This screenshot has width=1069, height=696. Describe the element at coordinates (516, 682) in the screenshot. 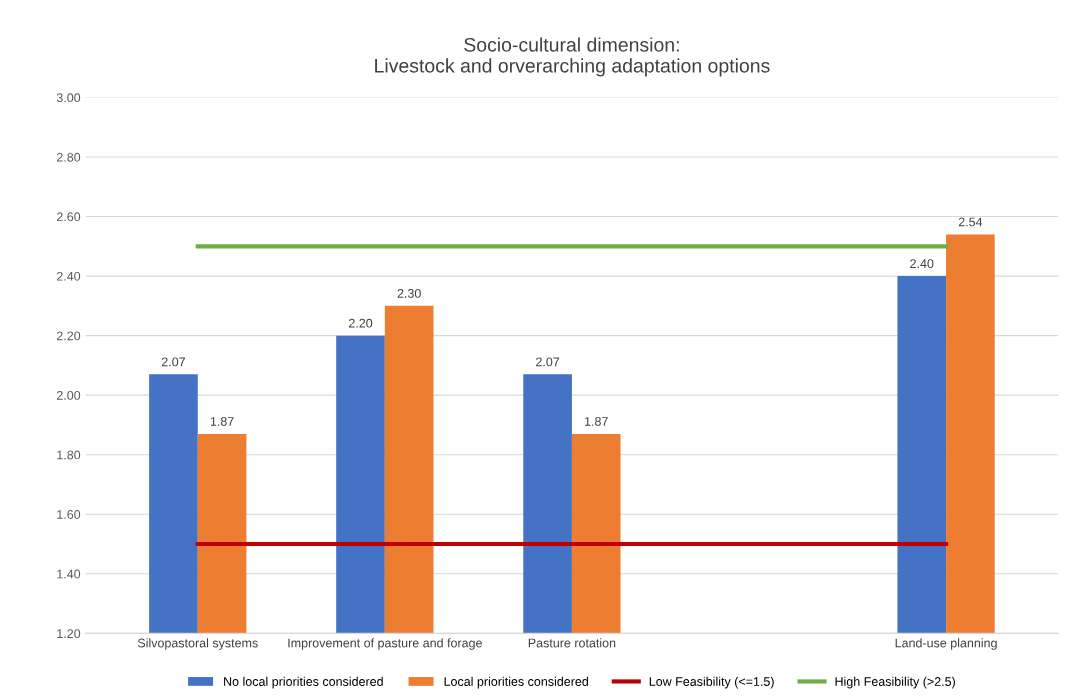

I see `legend-label: Local priorities considered` at that location.